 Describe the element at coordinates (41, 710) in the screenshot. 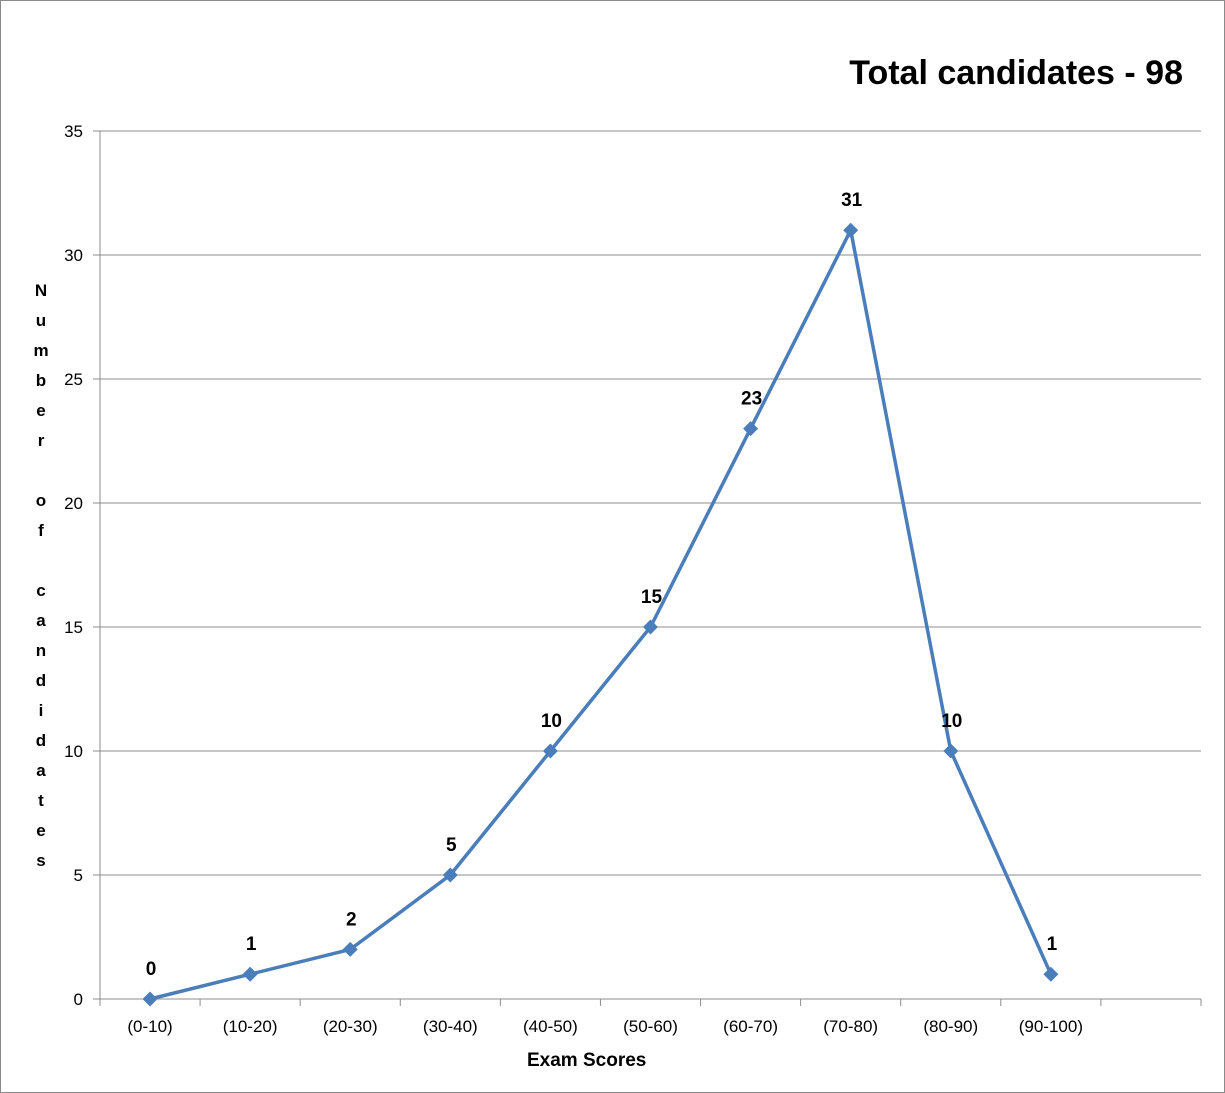

I see `y-axis-label-char: i` at that location.